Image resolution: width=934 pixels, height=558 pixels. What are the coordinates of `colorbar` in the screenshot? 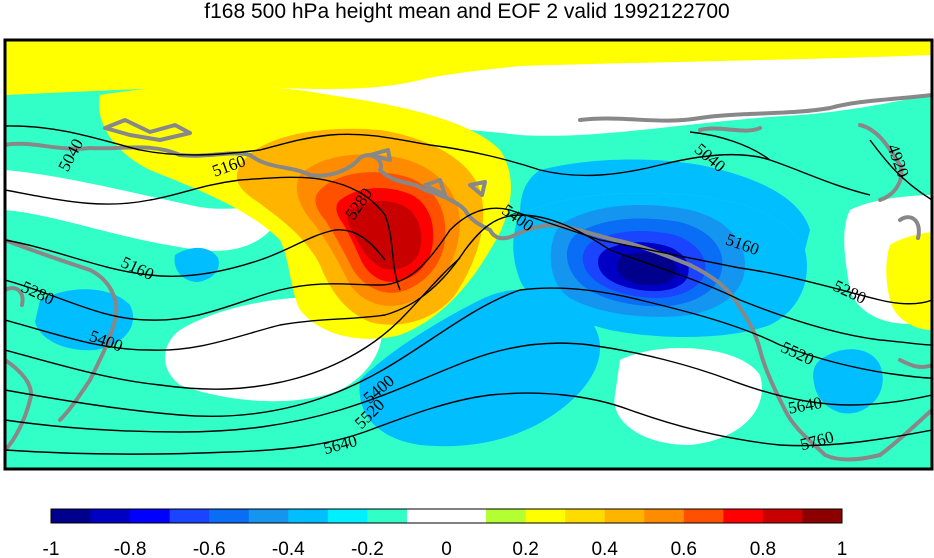 It's located at (447, 516).